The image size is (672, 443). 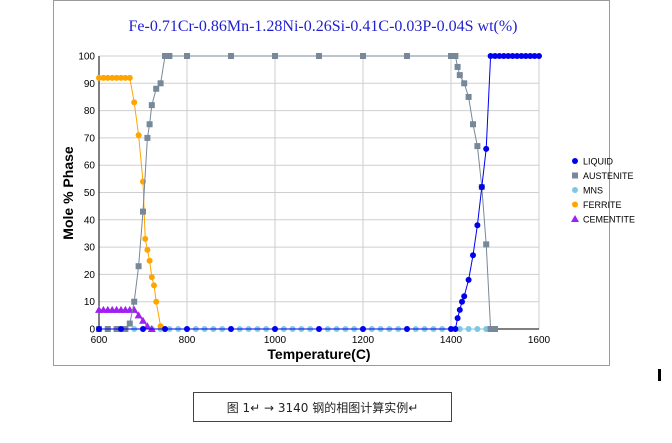 What do you see at coordinates (90, 166) in the screenshot?
I see `y-tick-label: 60` at bounding box center [90, 166].